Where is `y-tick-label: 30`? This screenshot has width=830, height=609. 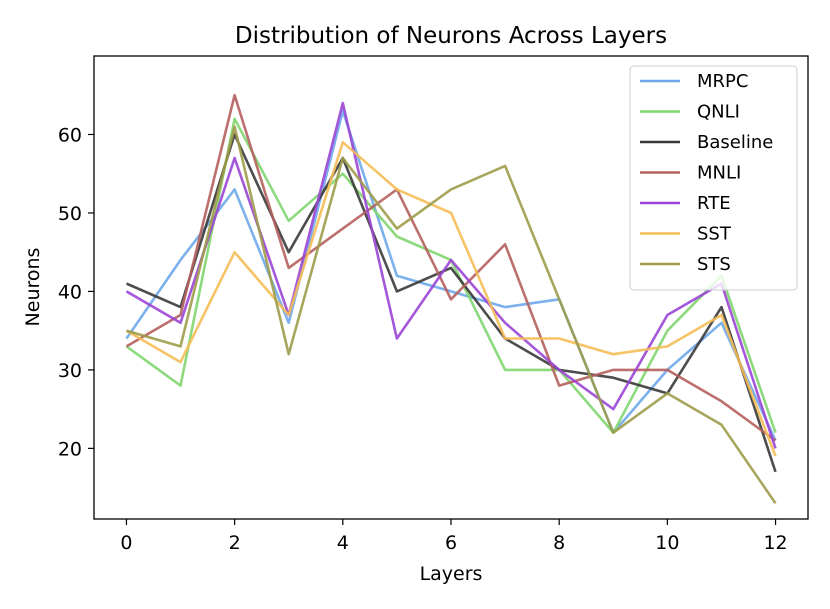
y-tick-label: 30 is located at coordinates (70, 371).